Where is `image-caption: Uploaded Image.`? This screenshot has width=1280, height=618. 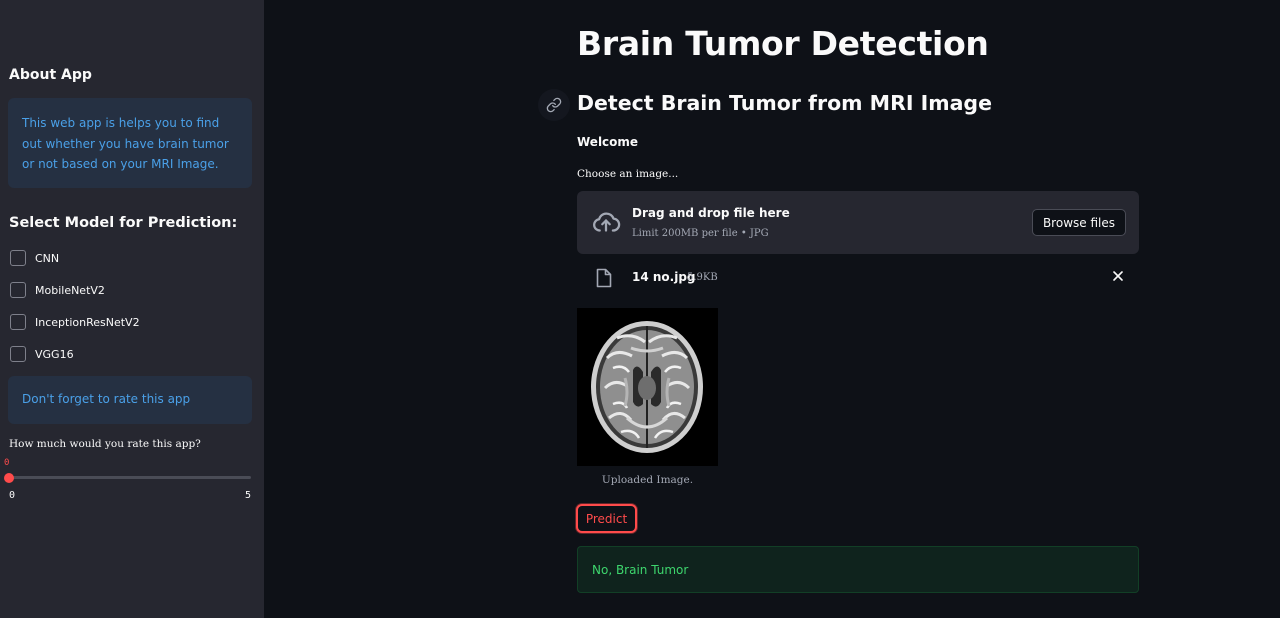
image-caption: Uploaded Image. is located at coordinates (647, 480).